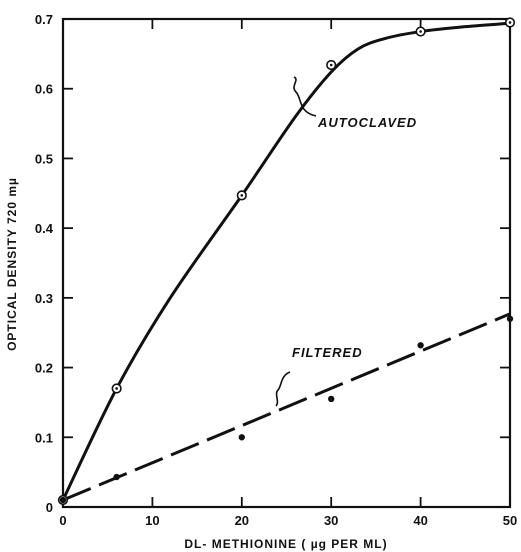 The width and height of the screenshot is (521, 552). What do you see at coordinates (283, 389) in the screenshot?
I see `series-pointer-filtered` at bounding box center [283, 389].